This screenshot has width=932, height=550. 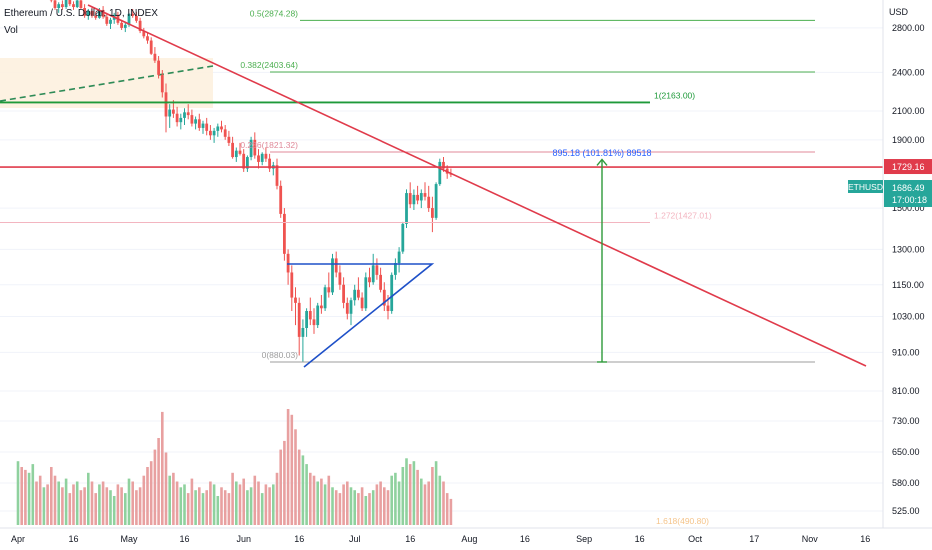 I want to click on price-axis-tick: 2400.00, so click(x=908, y=72).